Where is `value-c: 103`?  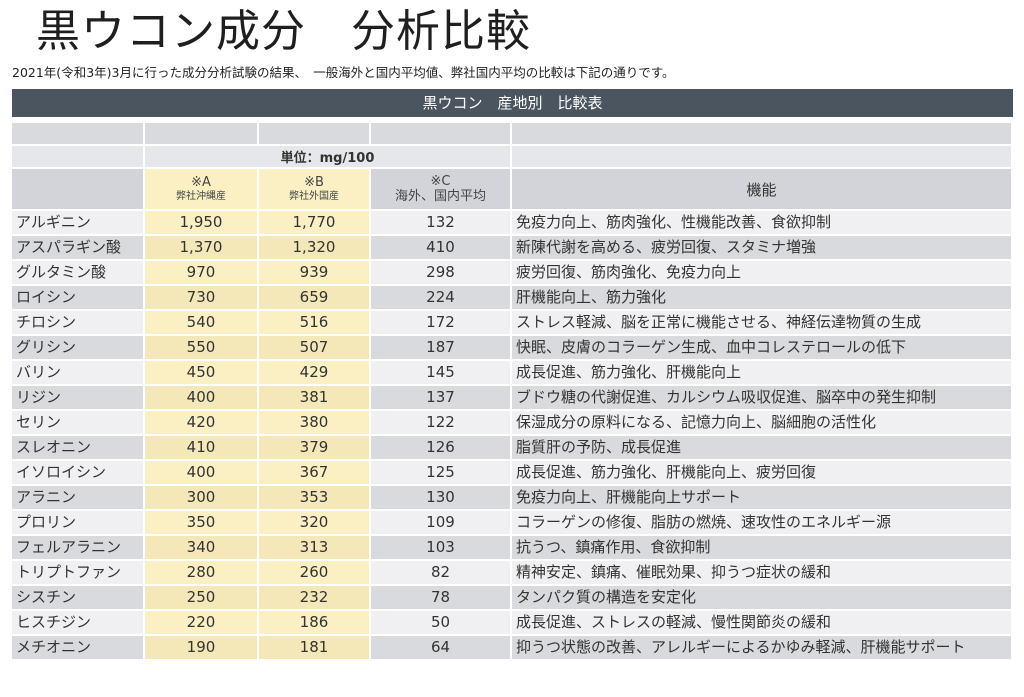 value-c: 103 is located at coordinates (440, 547).